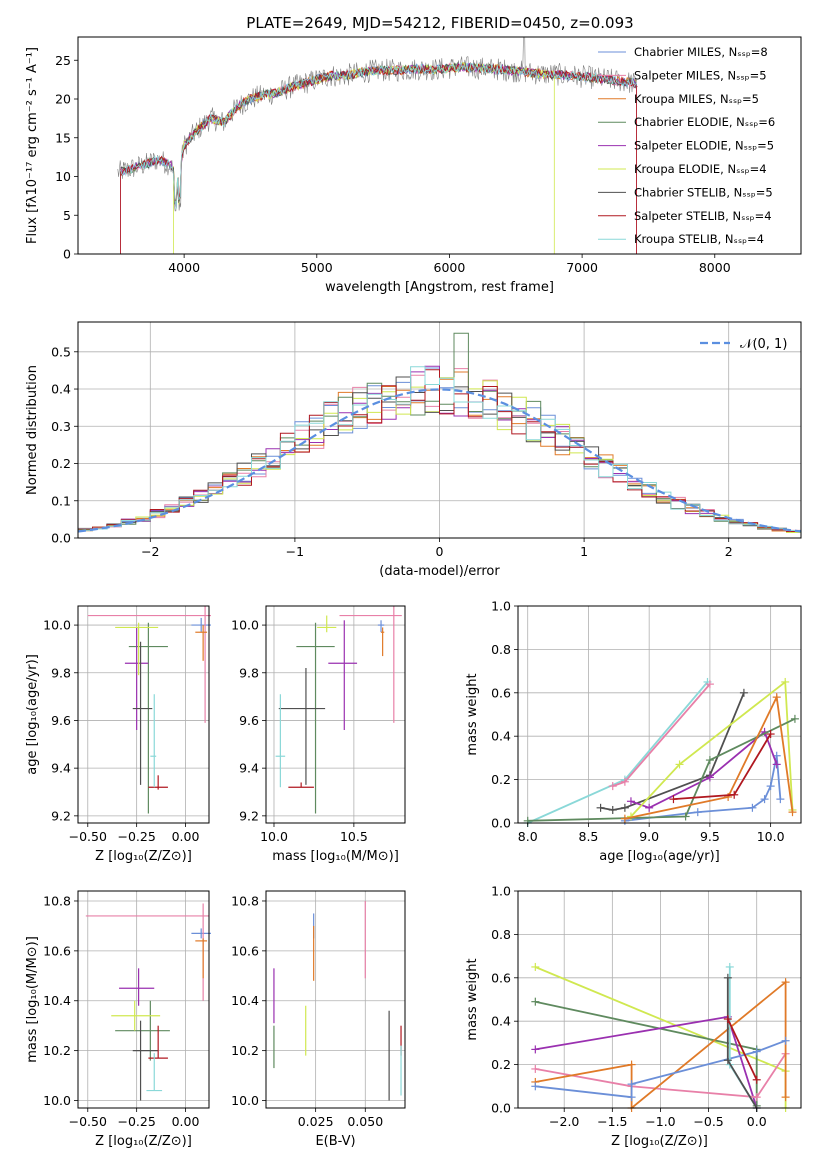  Describe the element at coordinates (450, 267) in the screenshot. I see `x-tick-label: 6000` at that location.